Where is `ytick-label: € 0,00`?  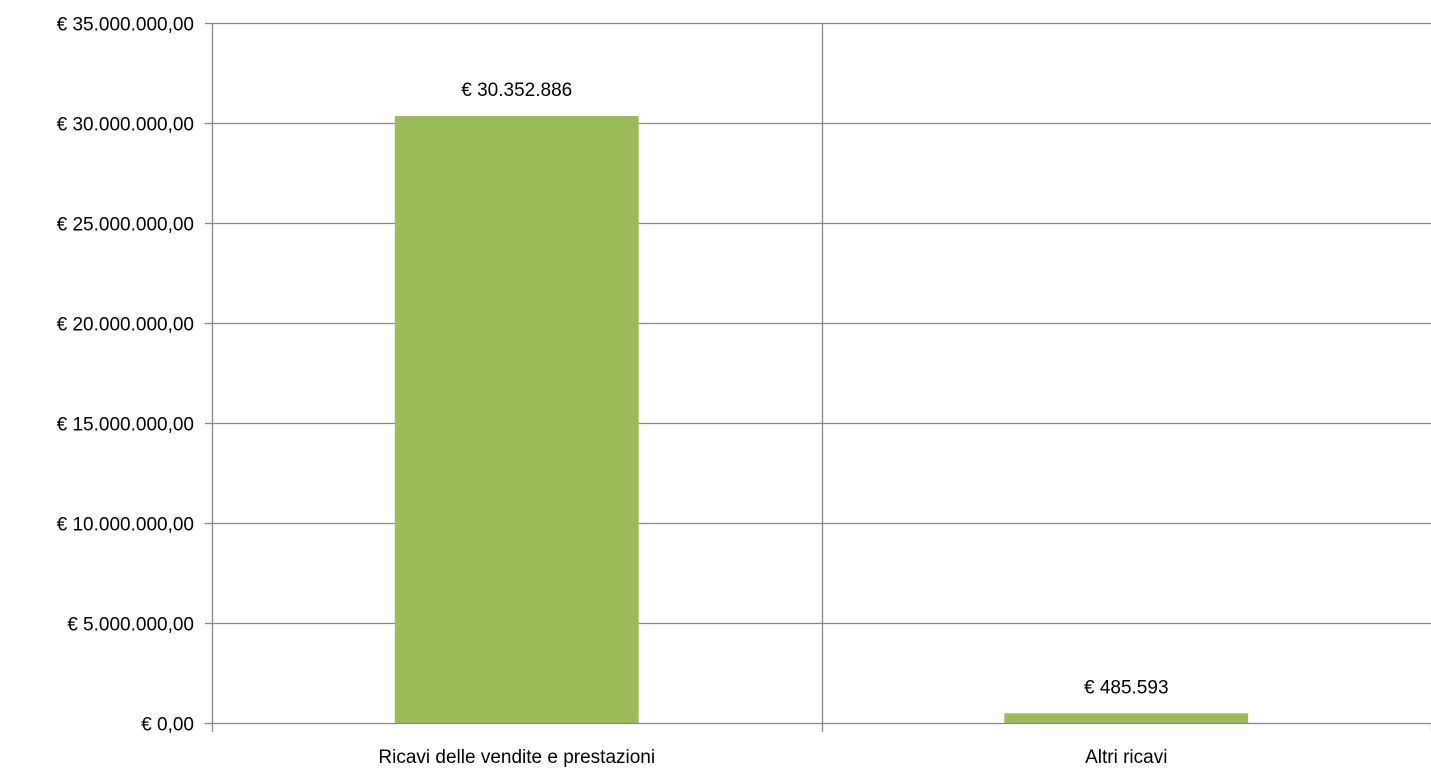 ytick-label: € 0,00 is located at coordinates (167, 725).